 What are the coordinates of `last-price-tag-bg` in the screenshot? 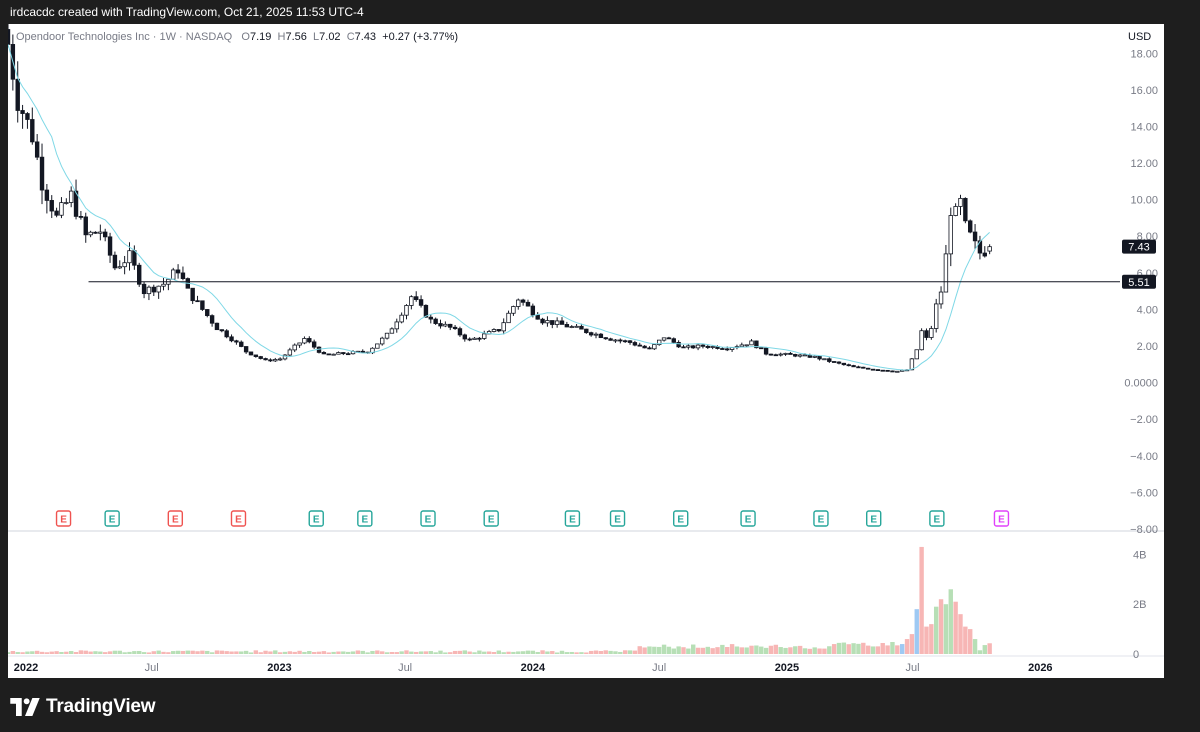 It's located at (1139, 246).